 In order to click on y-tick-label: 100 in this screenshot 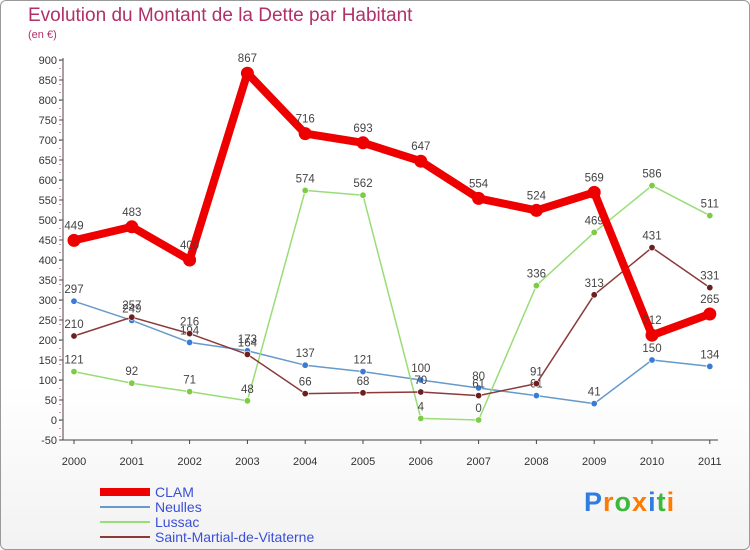, I will do `click(48, 381)`.